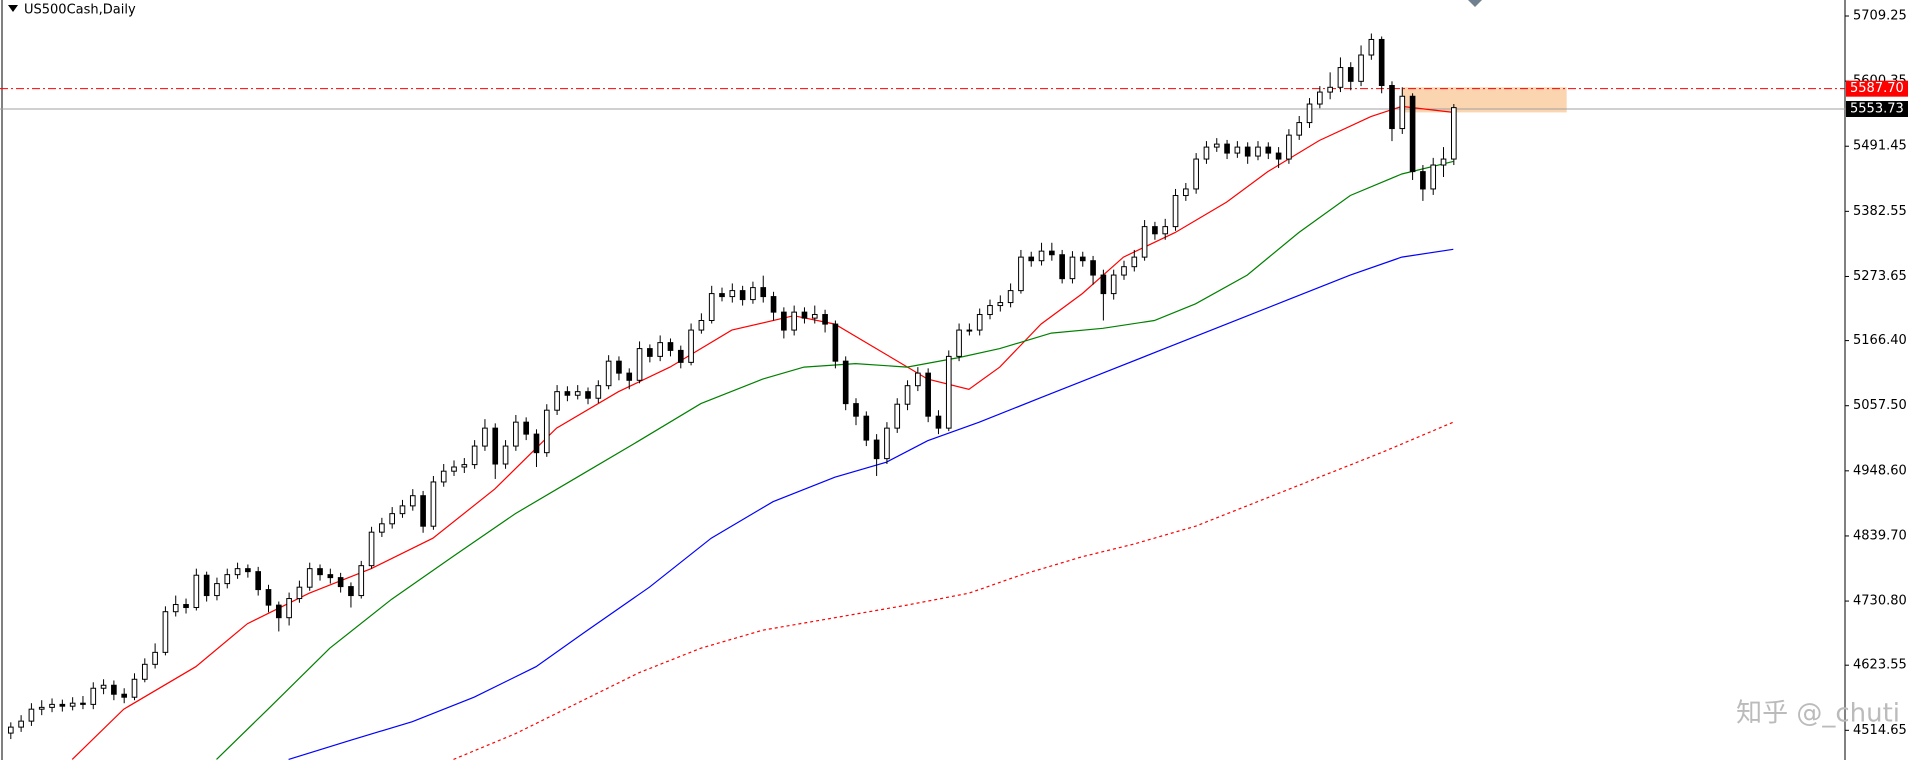  Describe the element at coordinates (1818, 714) in the screenshot. I see `watermark: 知乎 @_chuti` at that location.